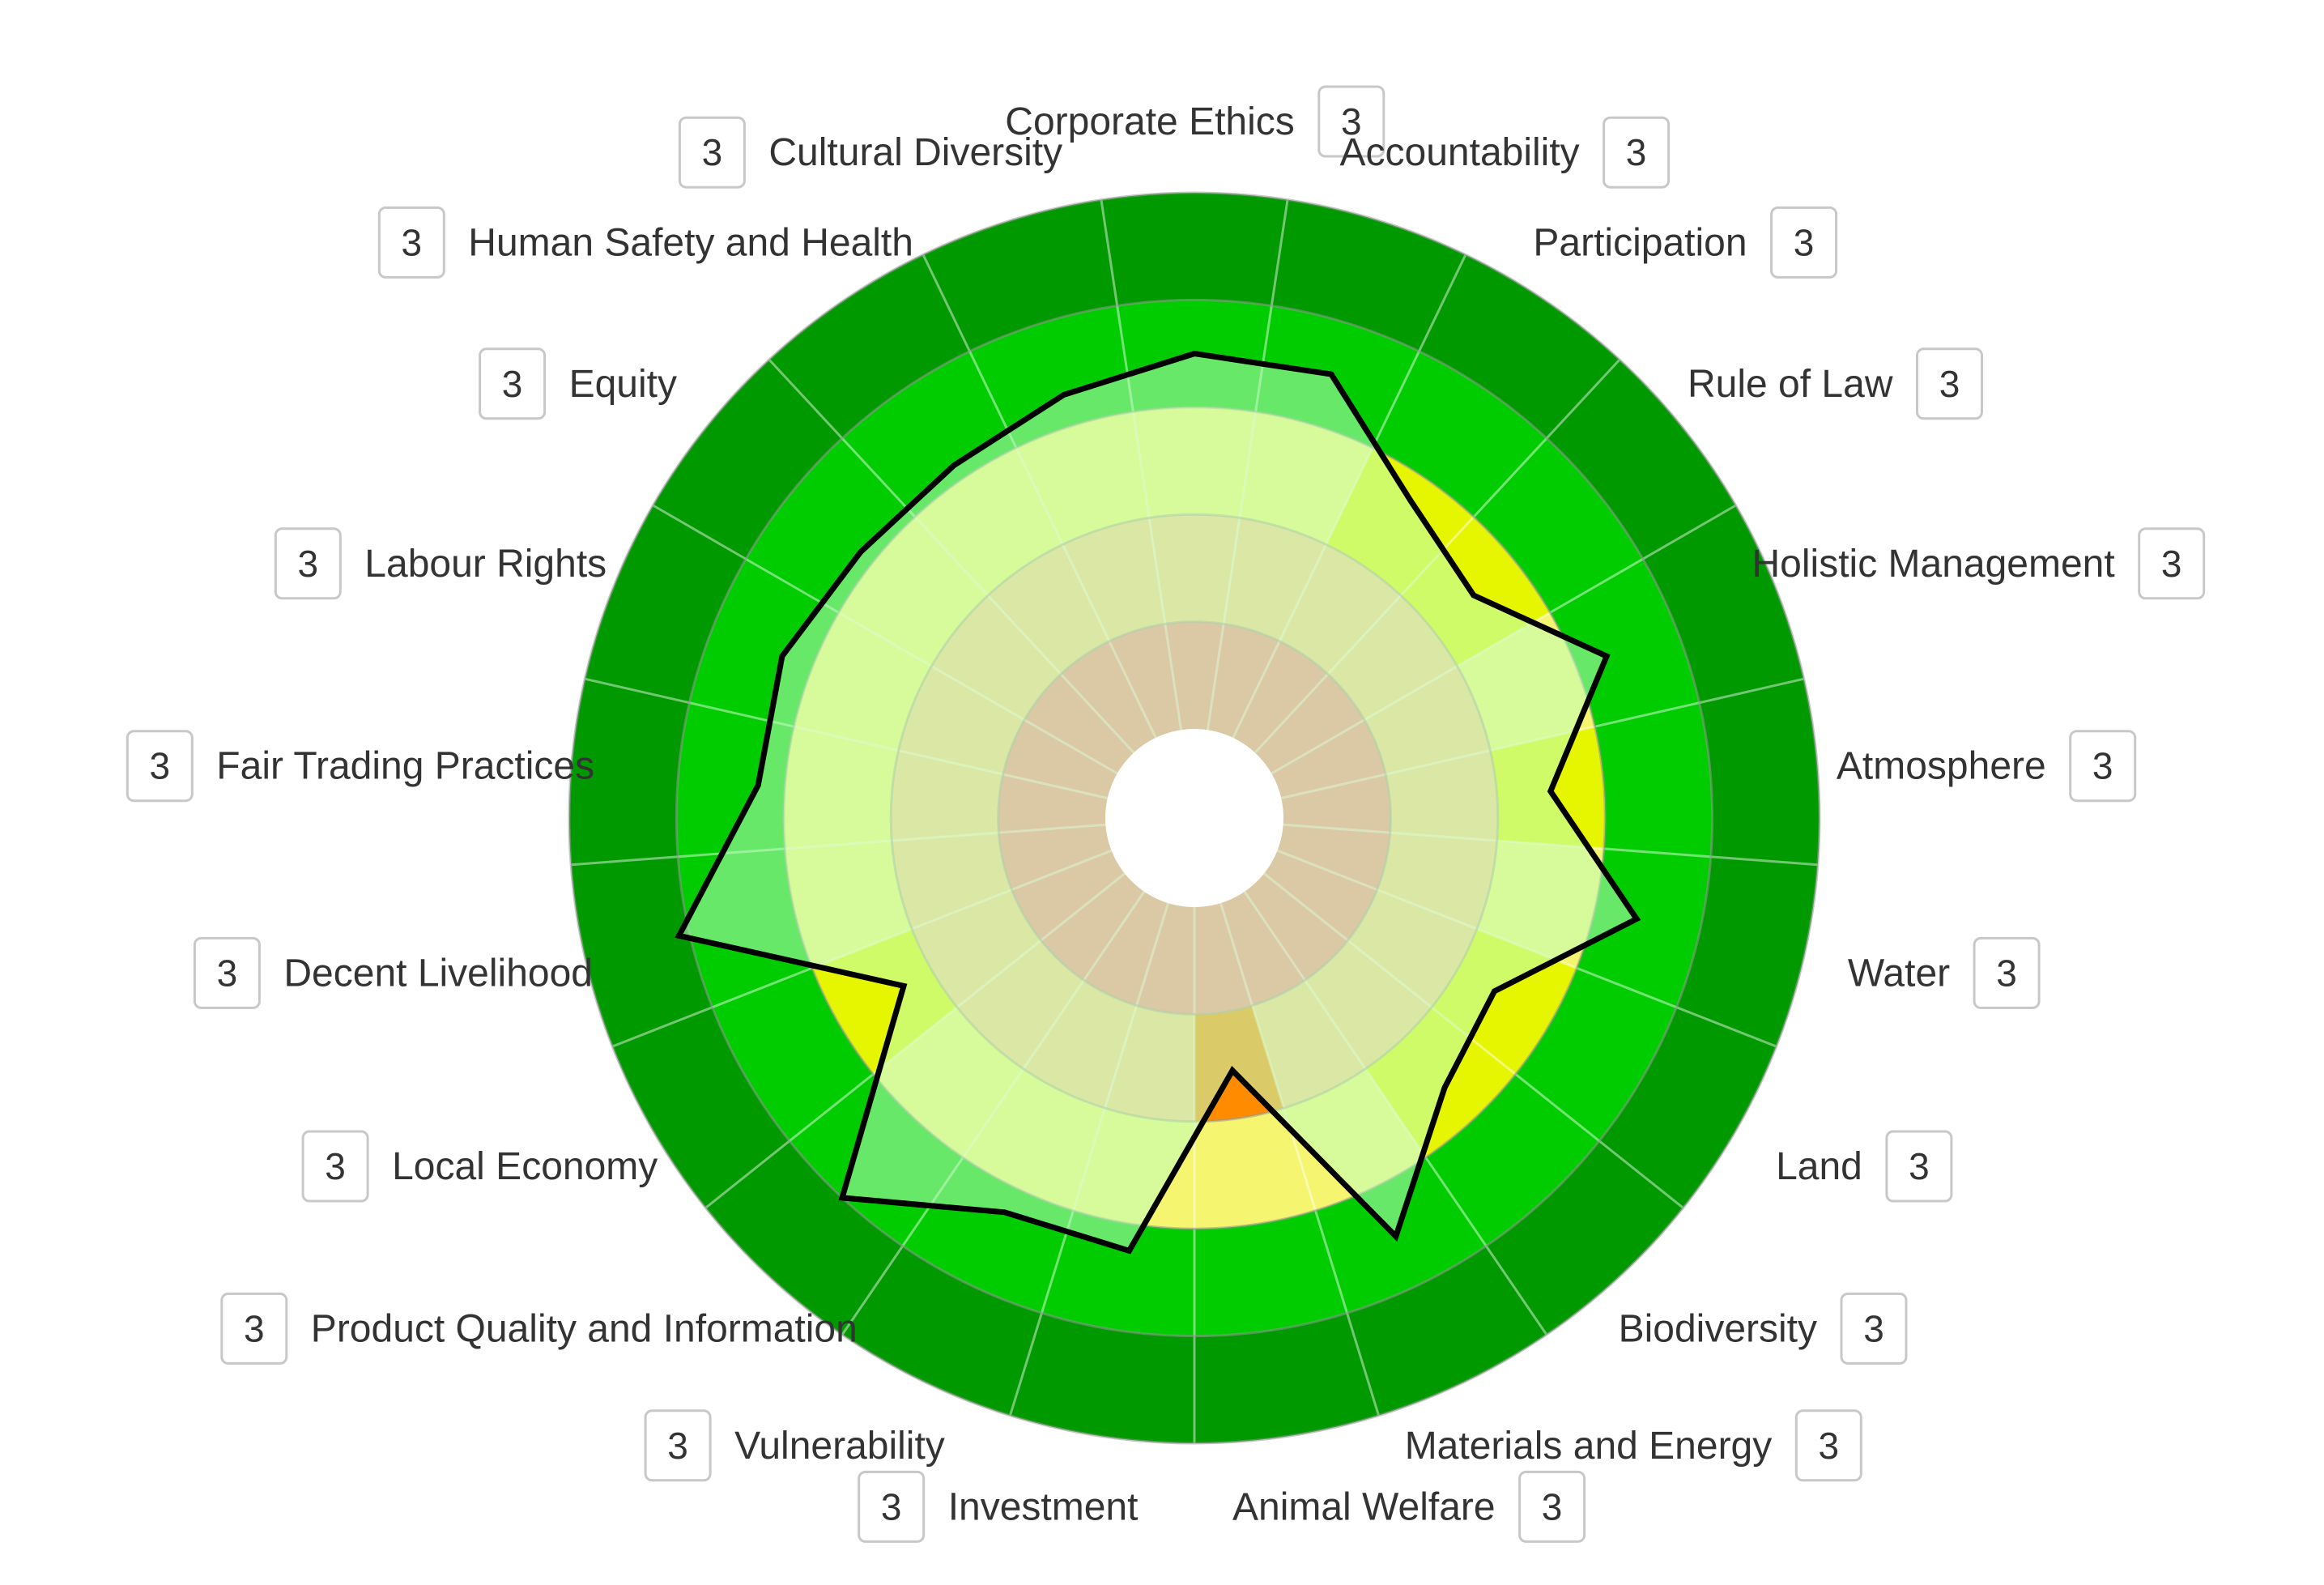  I want to click on label-group-9: Materials and Energy 3, so click(1634, 1445).